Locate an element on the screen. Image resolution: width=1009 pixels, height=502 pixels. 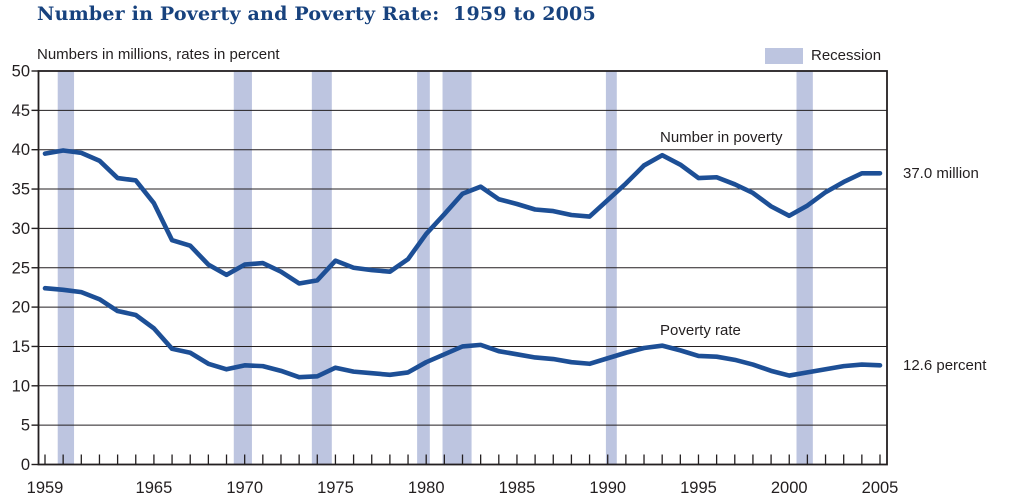
axis-units-subtitle: Numbers in millions, rates in percent is located at coordinates (158, 54).